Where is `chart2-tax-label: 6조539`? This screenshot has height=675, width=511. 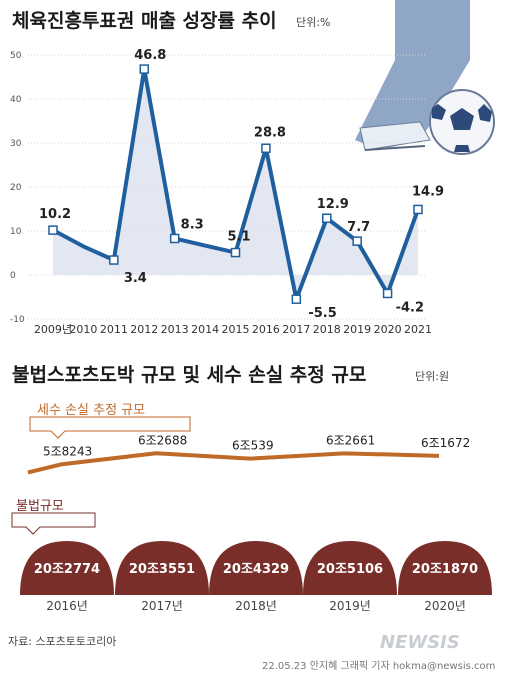 chart2-tax-label: 6조539 is located at coordinates (253, 446).